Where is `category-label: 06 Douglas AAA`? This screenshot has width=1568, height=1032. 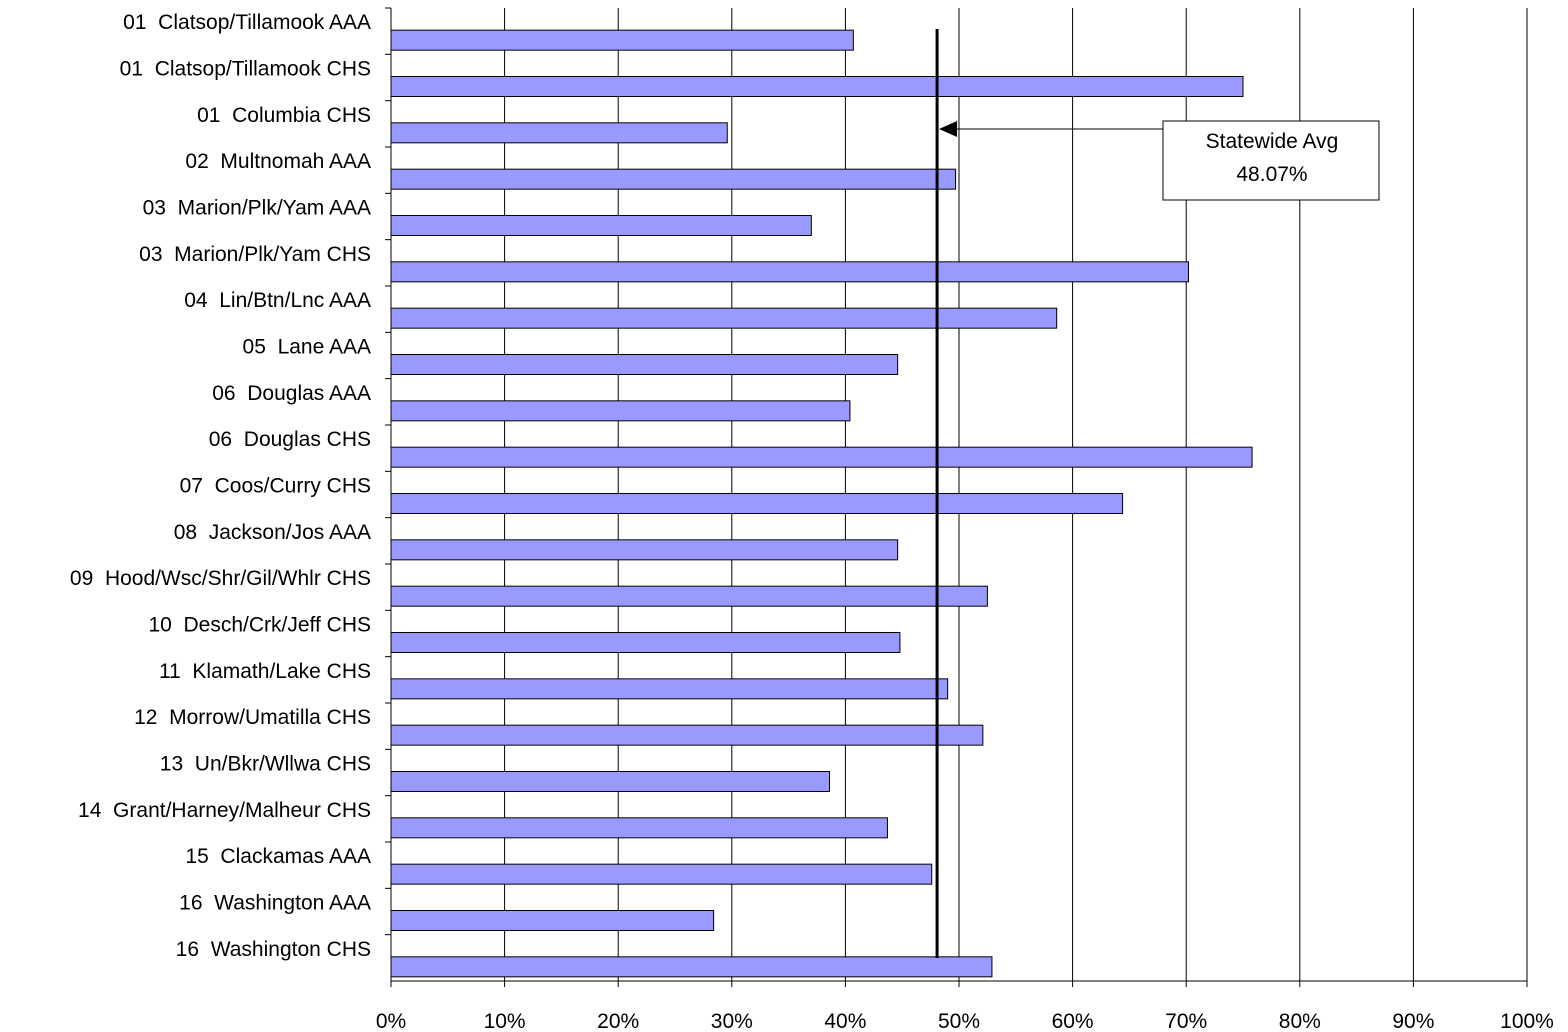
category-label: 06 Douglas AAA is located at coordinates (291, 393).